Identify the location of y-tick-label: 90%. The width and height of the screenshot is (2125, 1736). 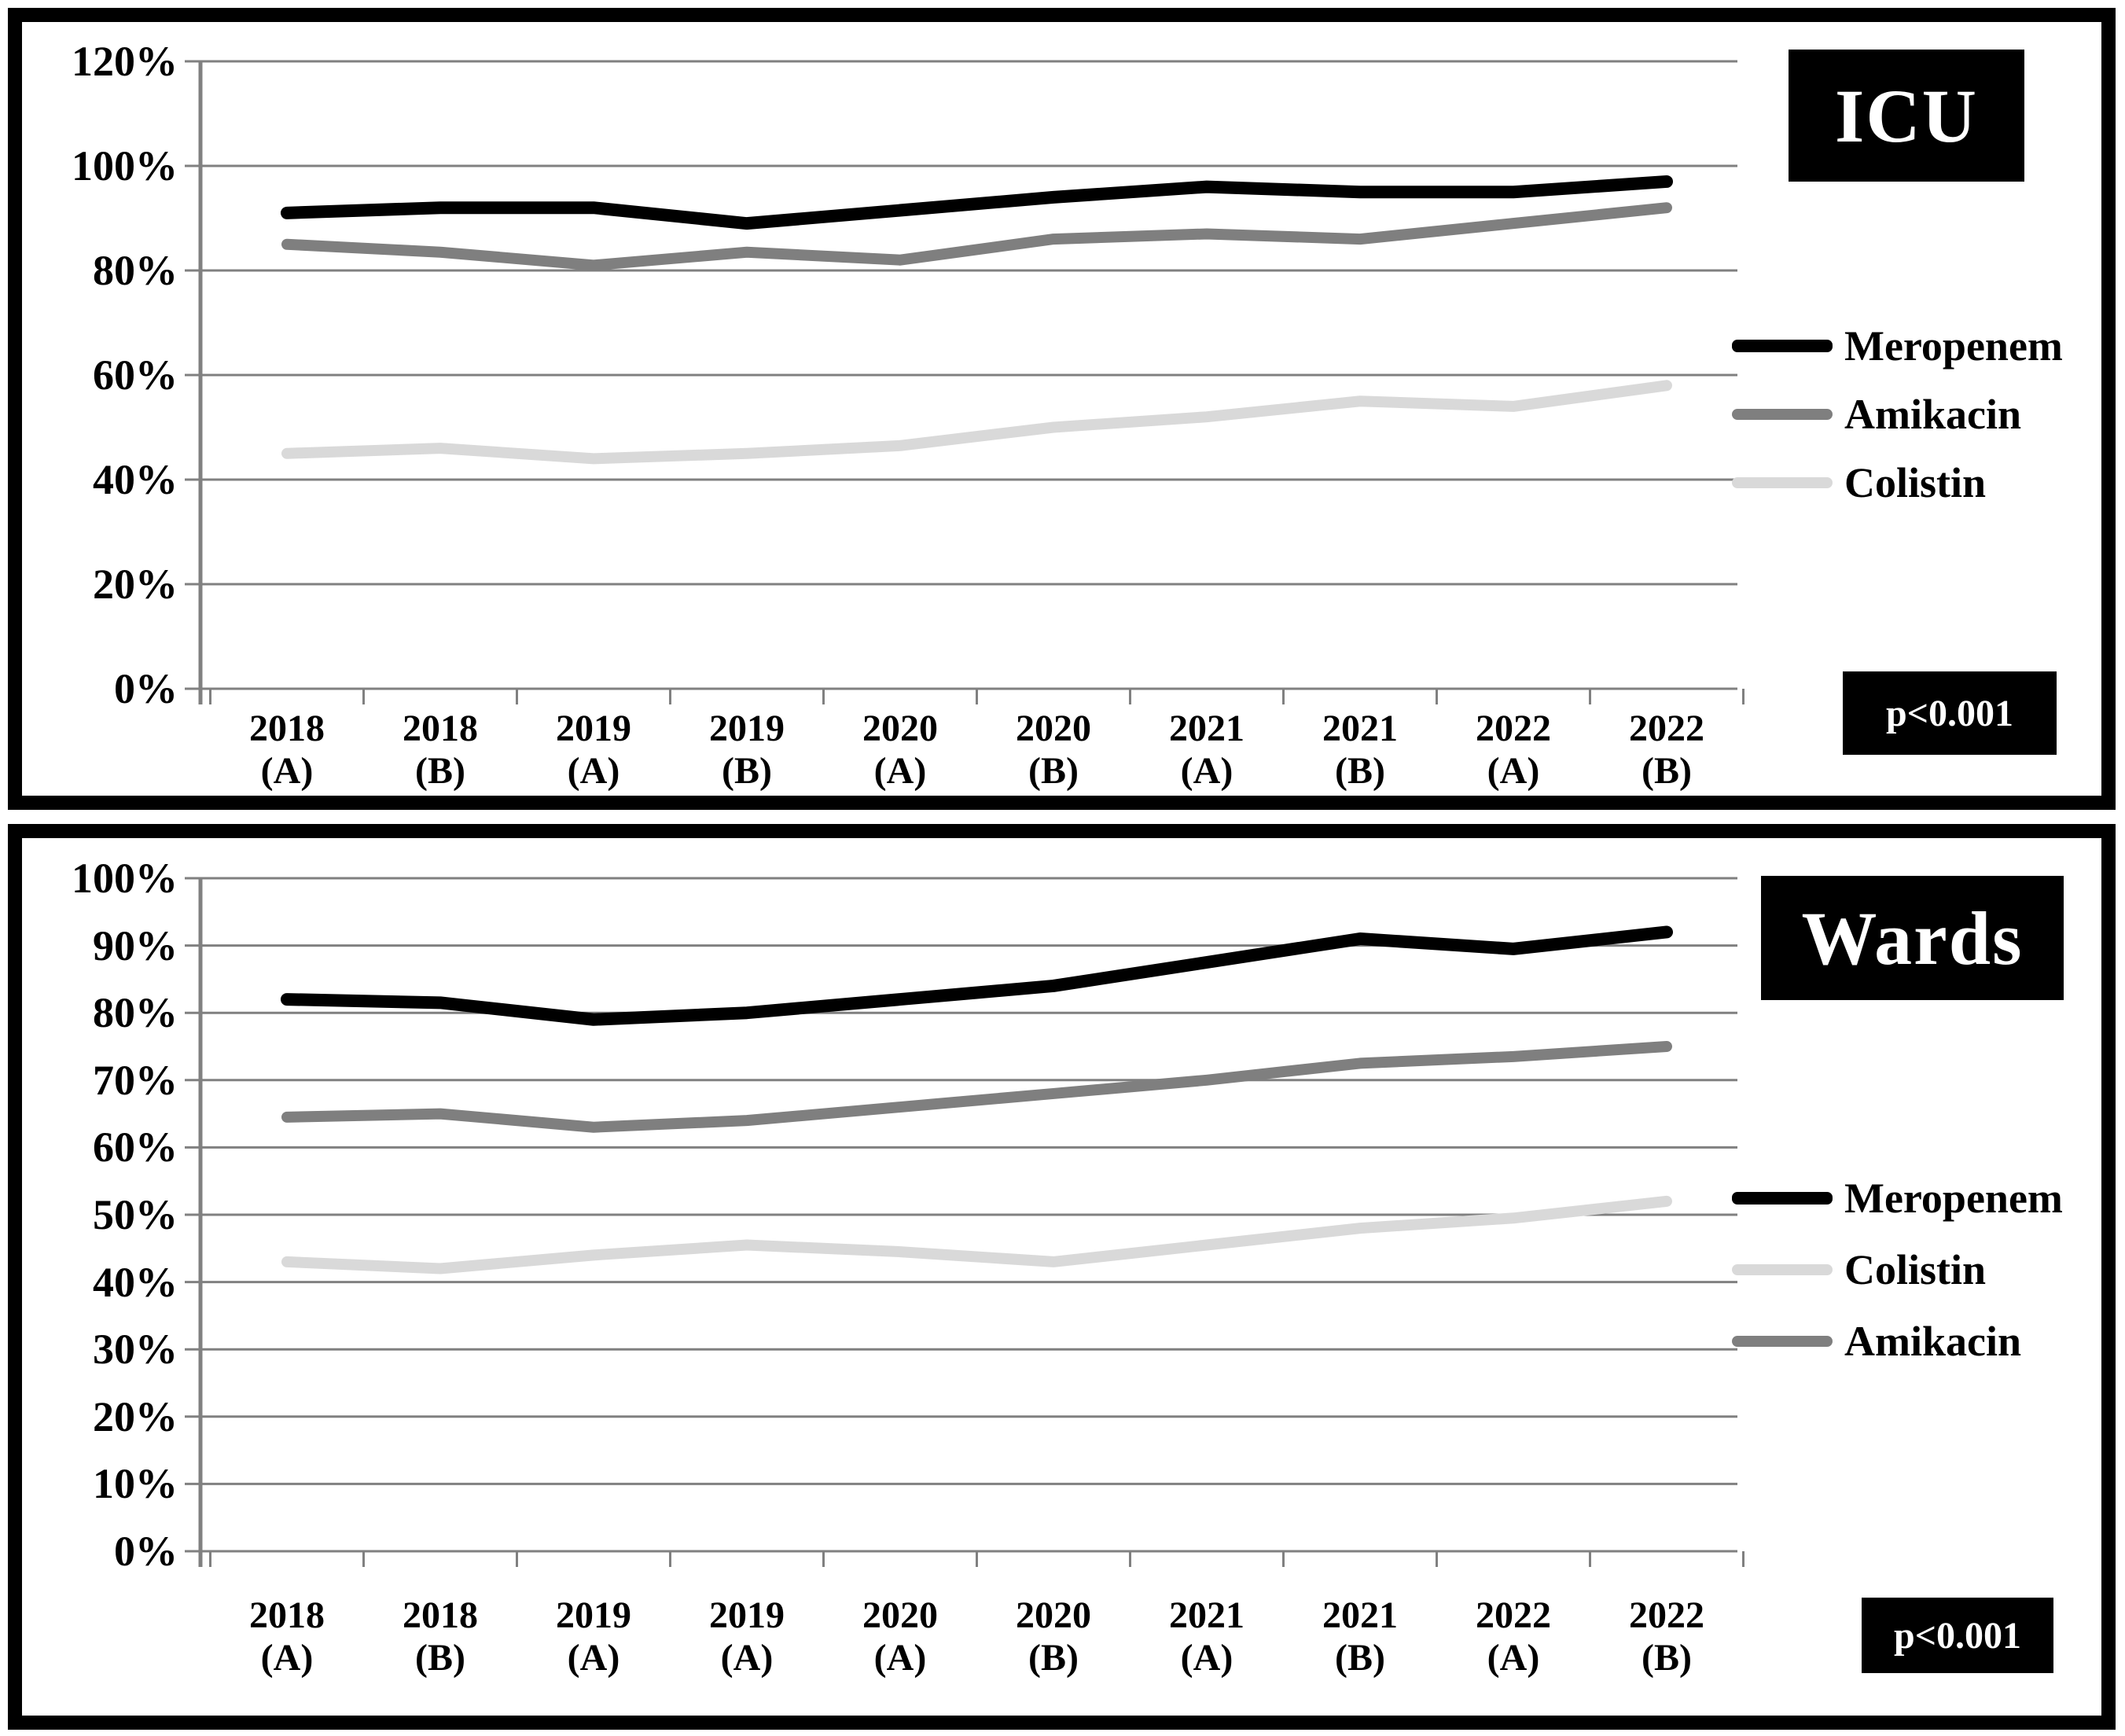
(135, 945).